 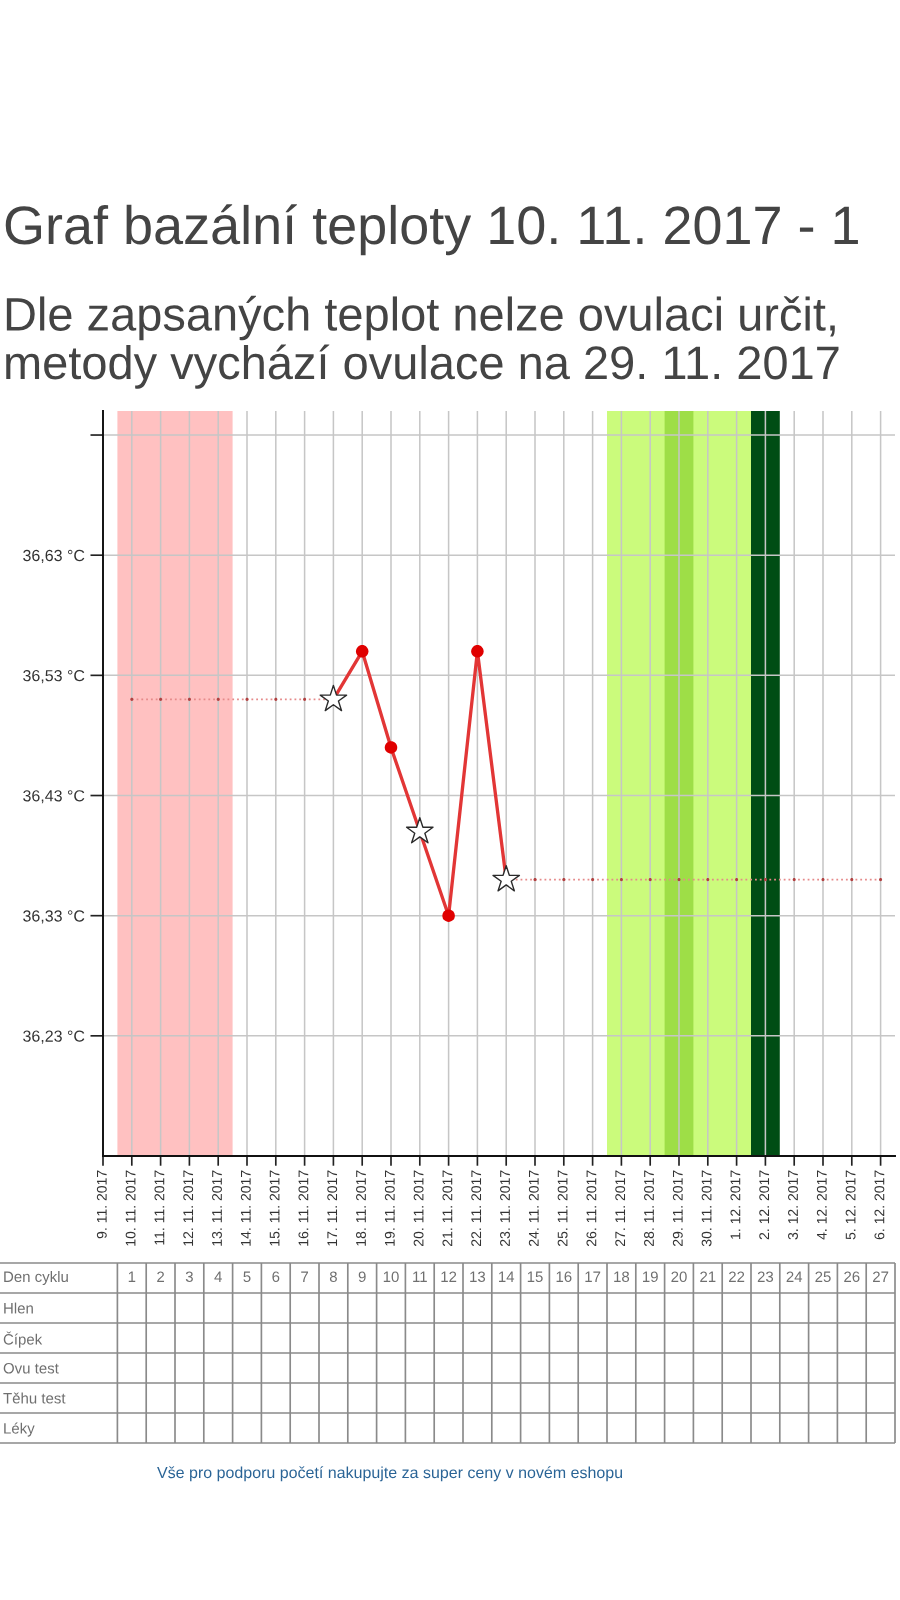 I want to click on x-tick-label: 5. 12. 2017, so click(x=850, y=1205).